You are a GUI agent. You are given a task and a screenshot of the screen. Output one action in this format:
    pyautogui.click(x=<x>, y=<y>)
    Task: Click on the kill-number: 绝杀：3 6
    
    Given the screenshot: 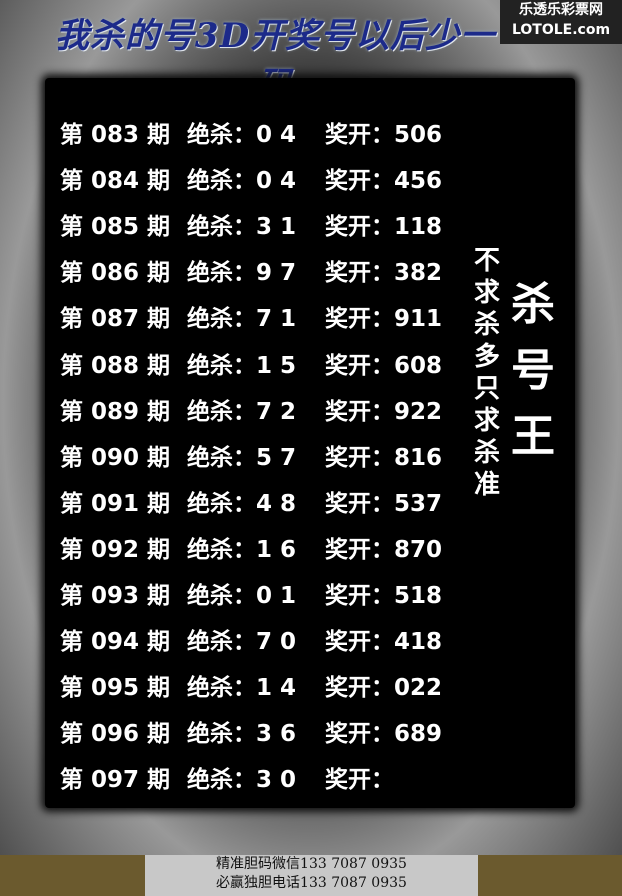 What is the action you would take?
    pyautogui.click(x=242, y=734)
    